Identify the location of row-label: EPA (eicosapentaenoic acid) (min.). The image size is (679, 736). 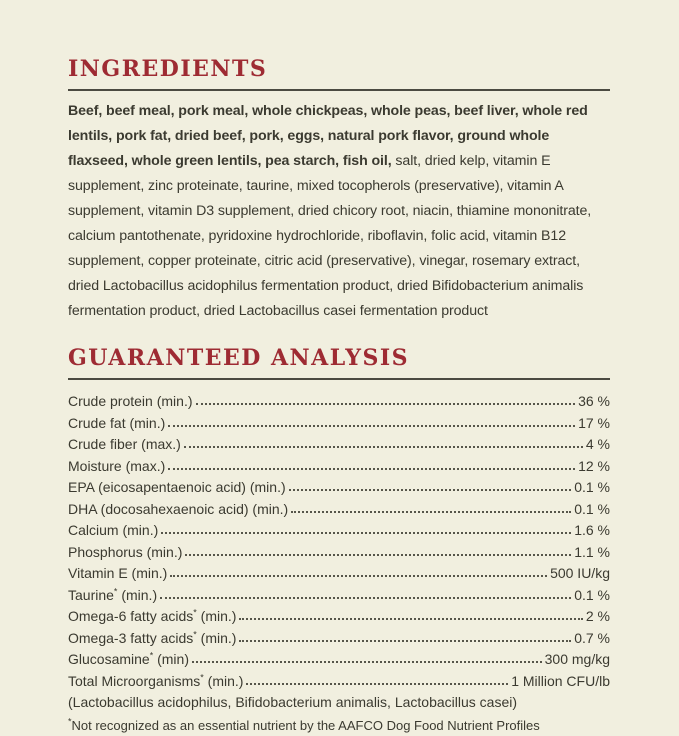
(177, 487).